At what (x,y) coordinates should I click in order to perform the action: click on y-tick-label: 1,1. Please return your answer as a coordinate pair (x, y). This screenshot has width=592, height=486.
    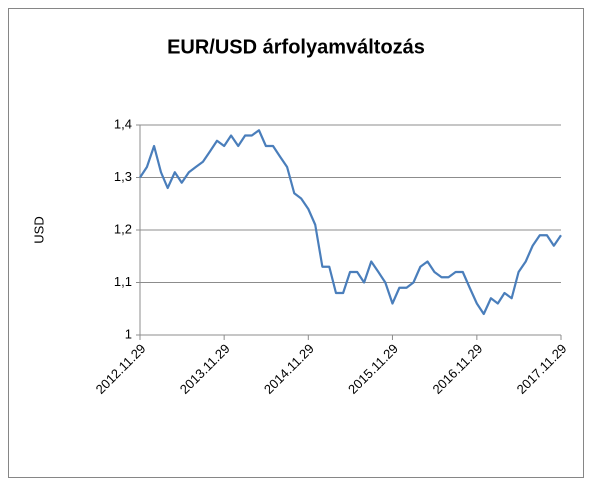
    Looking at the image, I should click on (123, 281).